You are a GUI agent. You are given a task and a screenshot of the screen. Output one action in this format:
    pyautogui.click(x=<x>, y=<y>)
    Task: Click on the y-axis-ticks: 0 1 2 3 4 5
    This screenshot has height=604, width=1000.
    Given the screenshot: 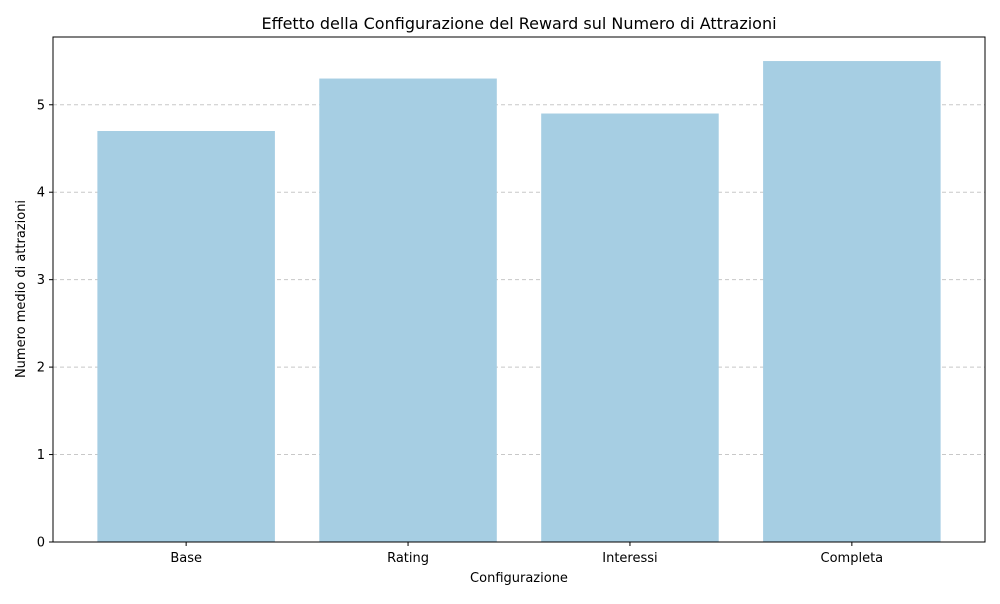 What is the action you would take?
    pyautogui.click(x=45, y=324)
    